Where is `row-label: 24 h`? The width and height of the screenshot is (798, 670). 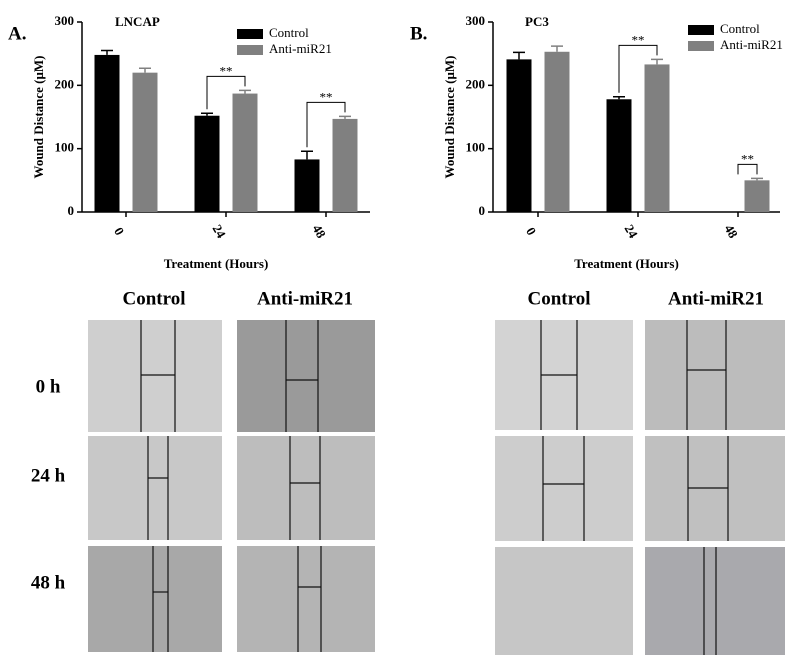
row-label: 24 h is located at coordinates (48, 475).